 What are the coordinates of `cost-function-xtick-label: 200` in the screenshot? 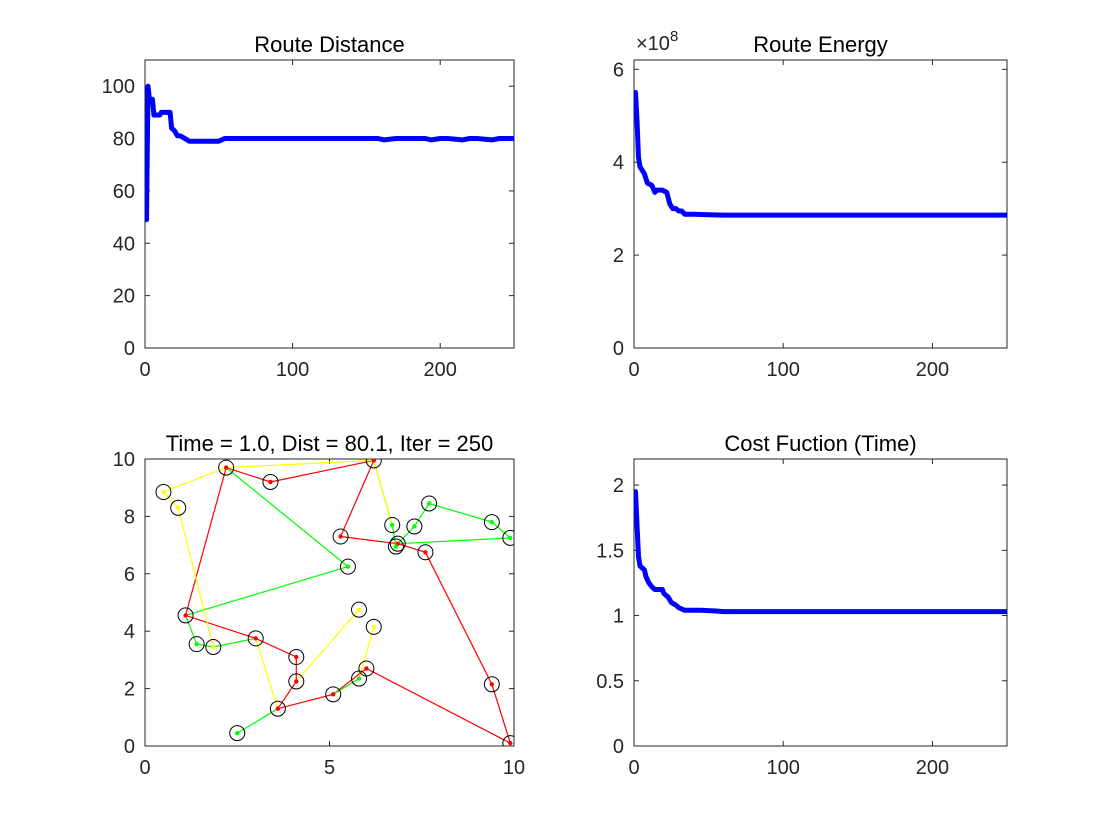 It's located at (932, 768).